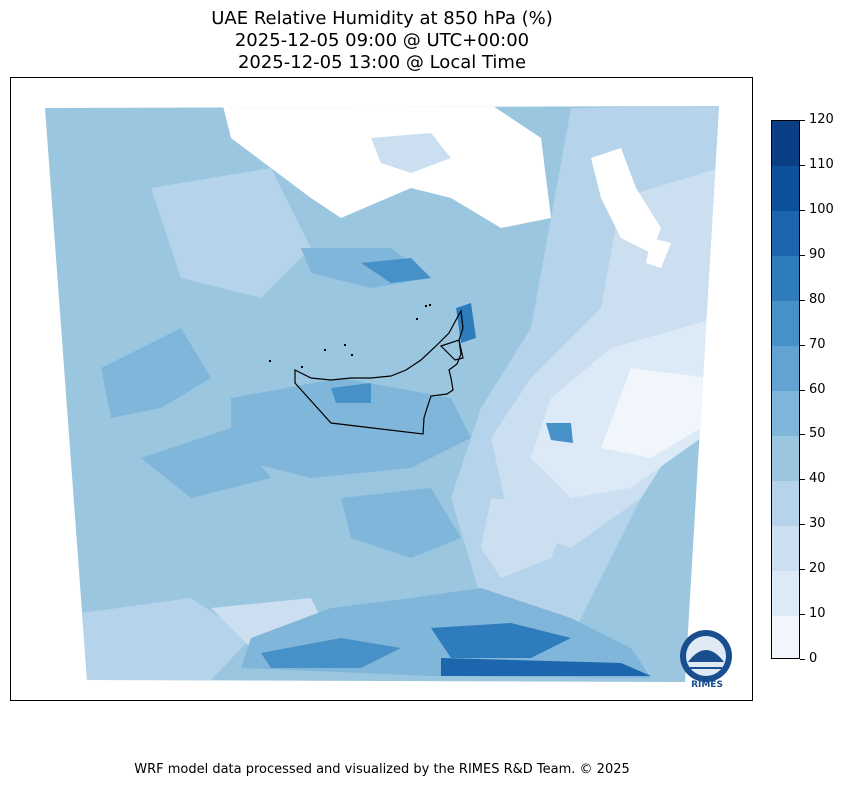 This screenshot has width=844, height=788. What do you see at coordinates (817, 614) in the screenshot?
I see `colorbar-tick-label: 10` at bounding box center [817, 614].